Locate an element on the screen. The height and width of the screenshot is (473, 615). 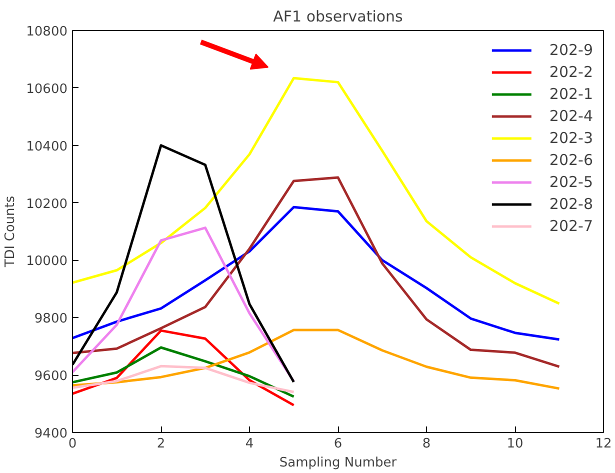
x-tick-label: 10 is located at coordinates (515, 444).